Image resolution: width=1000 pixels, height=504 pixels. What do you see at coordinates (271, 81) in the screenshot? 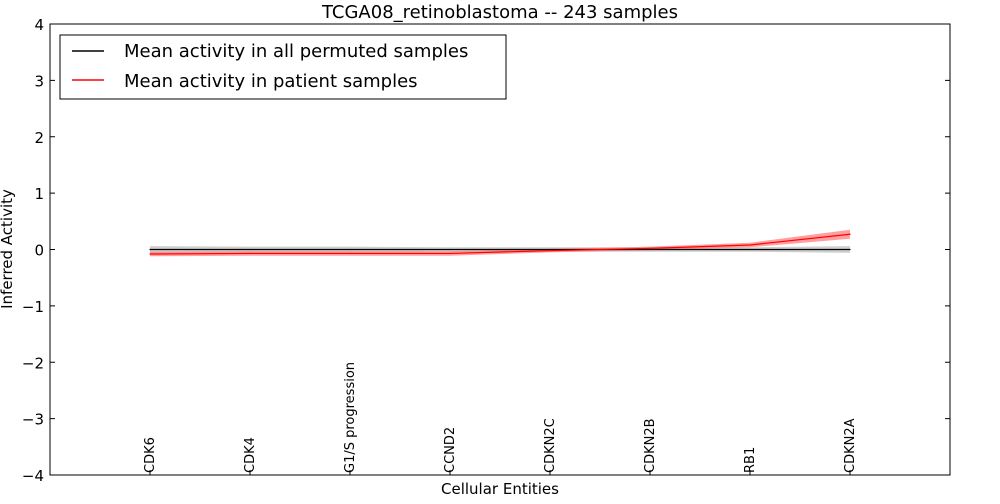
I see `legend-label-patient: Mean activity in patient samples` at bounding box center [271, 81].